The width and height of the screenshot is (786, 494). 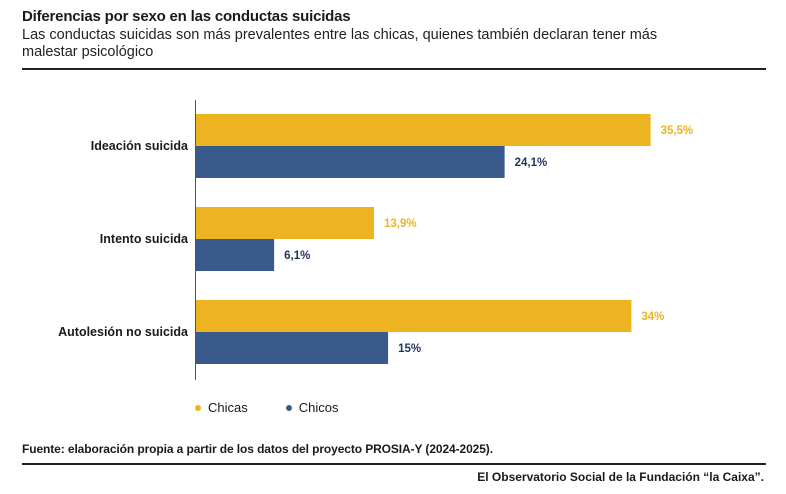 What do you see at coordinates (677, 131) in the screenshot?
I see `data-label-chicas-ideacion-suicida: 35,5%` at bounding box center [677, 131].